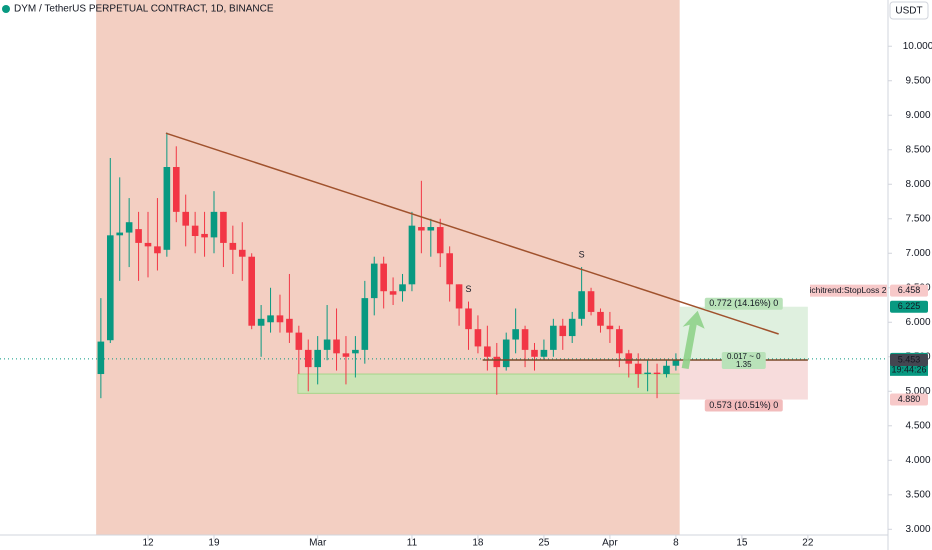 The height and width of the screenshot is (550, 932). I want to click on countdown: 19:44:26, so click(908, 370).